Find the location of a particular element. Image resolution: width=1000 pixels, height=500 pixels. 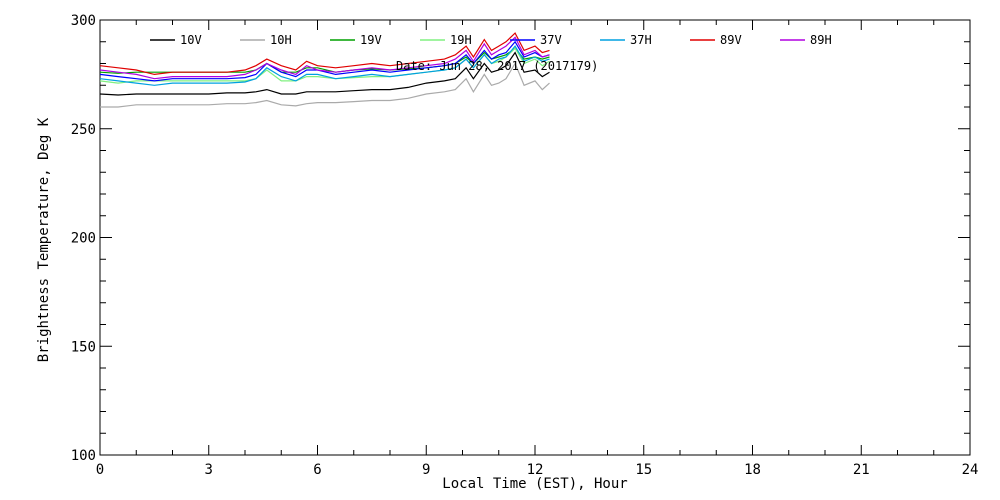

legend-label: 89H is located at coordinates (821, 40).